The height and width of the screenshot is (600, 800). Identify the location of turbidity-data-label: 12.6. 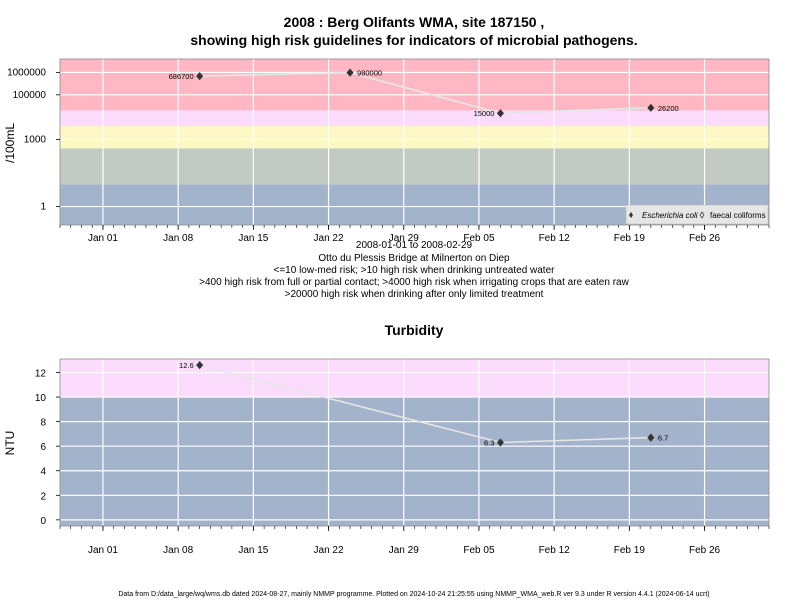
(186, 365).